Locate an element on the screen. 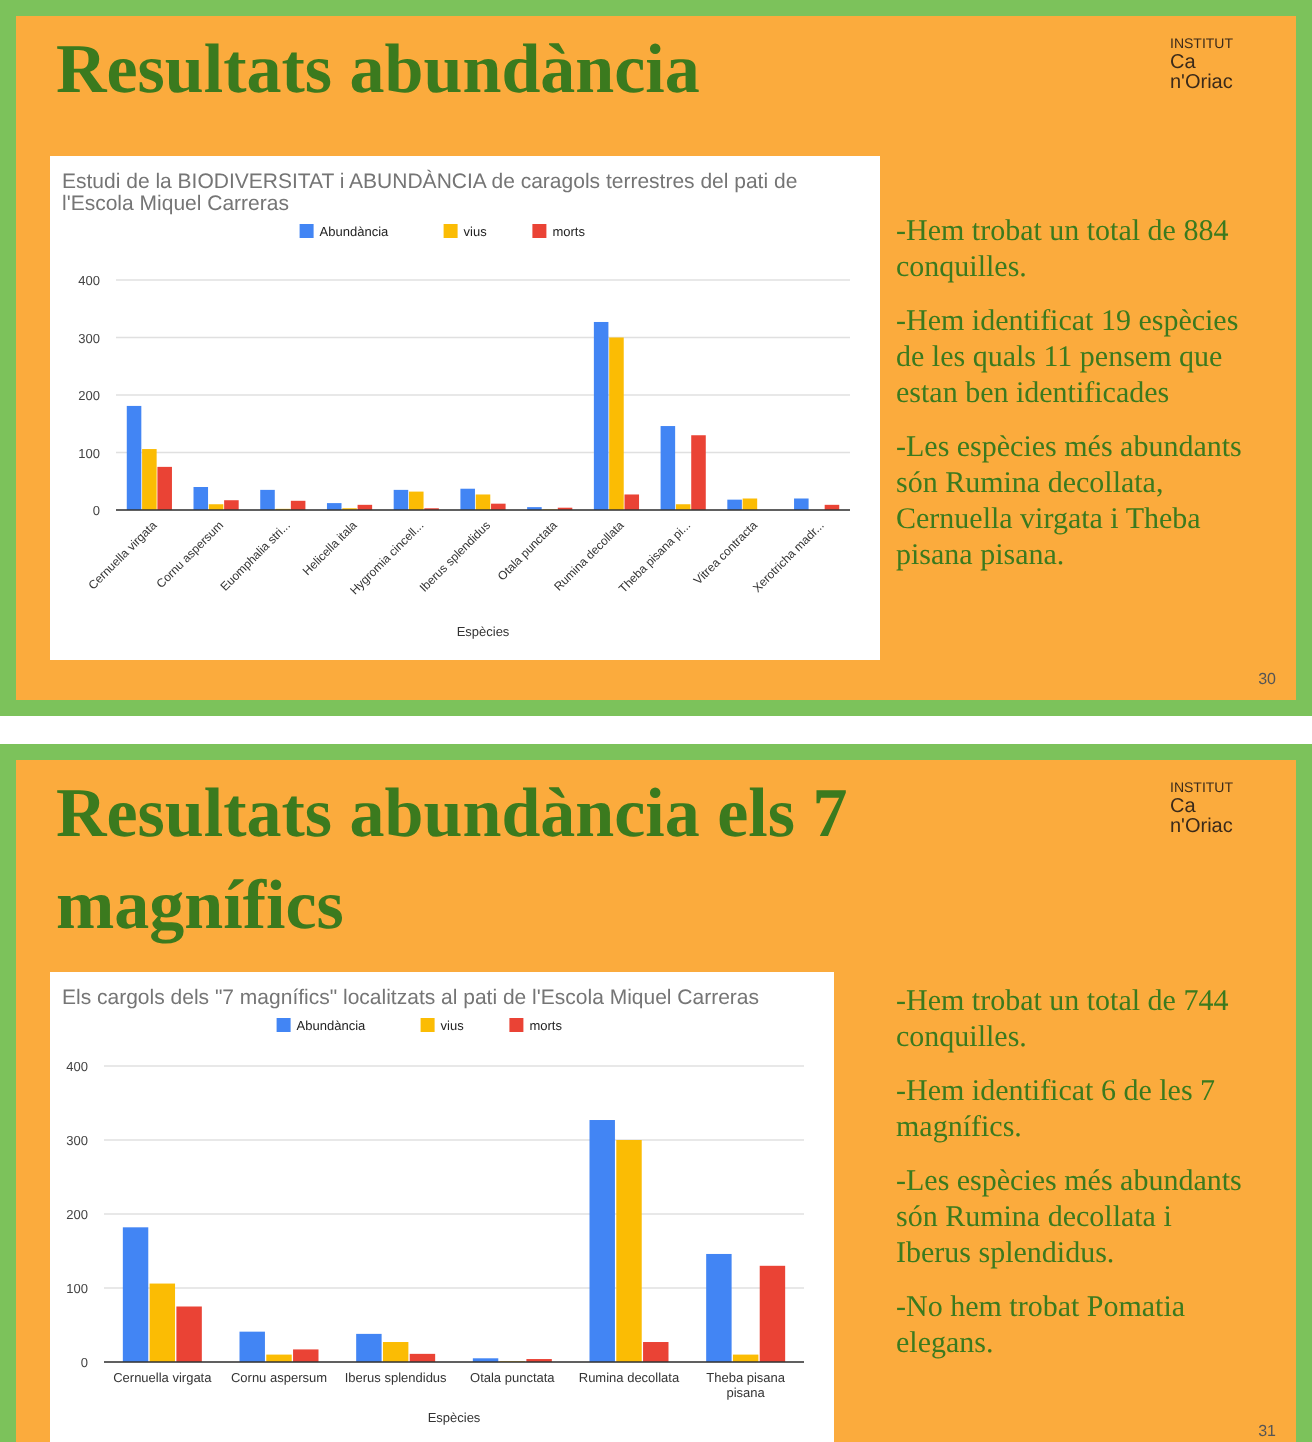 The image size is (1312, 1442). text: 30 is located at coordinates (1268, 679).